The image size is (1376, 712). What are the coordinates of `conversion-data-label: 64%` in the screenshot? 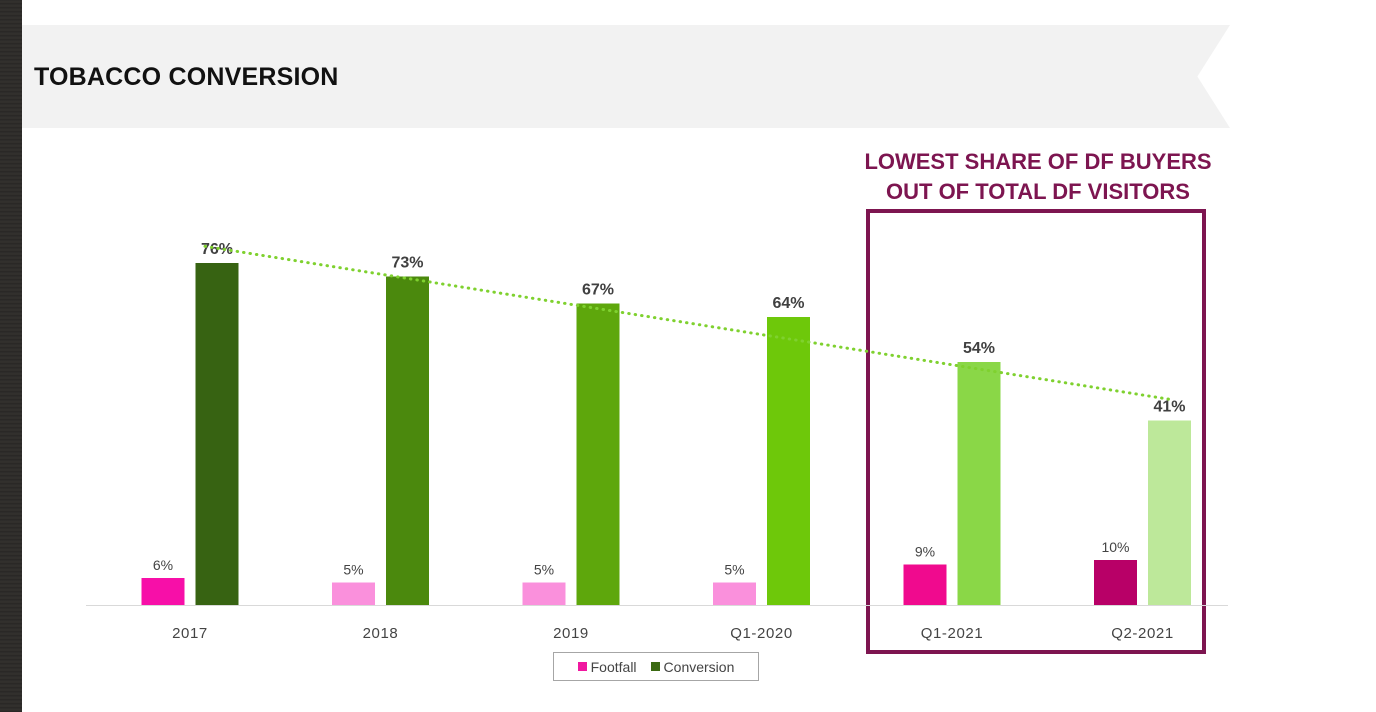 It's located at (788, 303).